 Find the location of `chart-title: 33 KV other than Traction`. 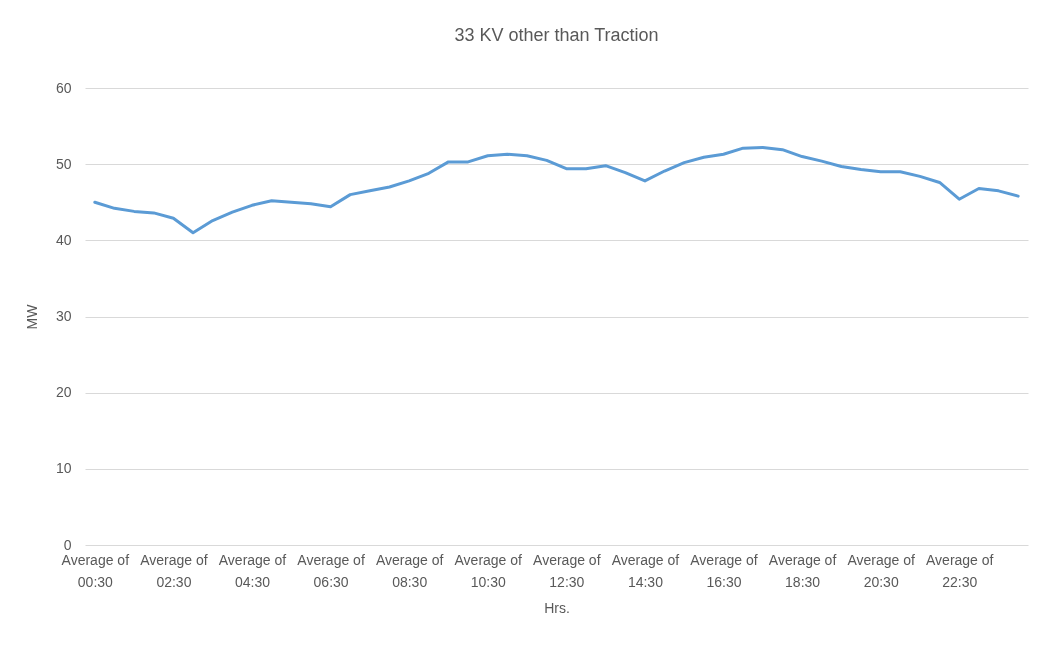

chart-title: 33 KV other than Traction is located at coordinates (556, 35).